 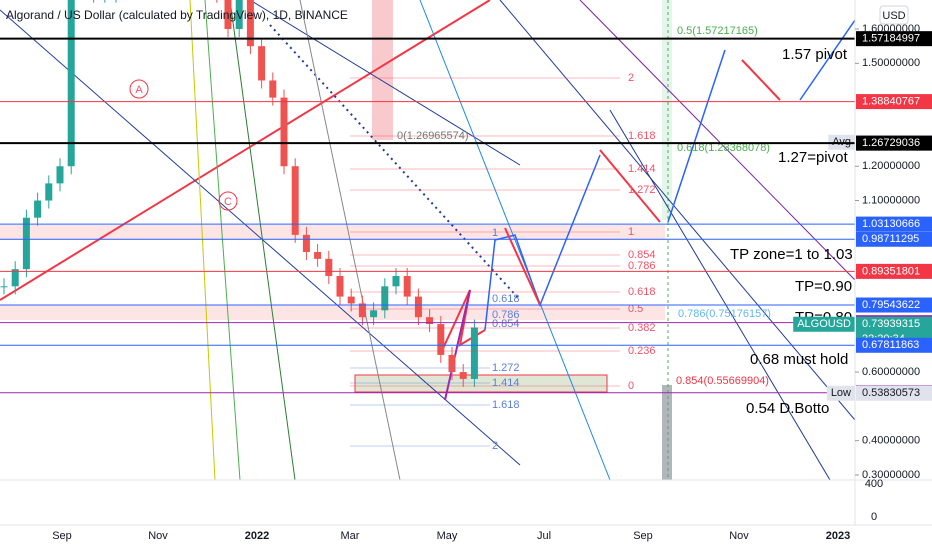 What do you see at coordinates (815, 54) in the screenshot?
I see `annotation: 1.57 pivot` at bounding box center [815, 54].